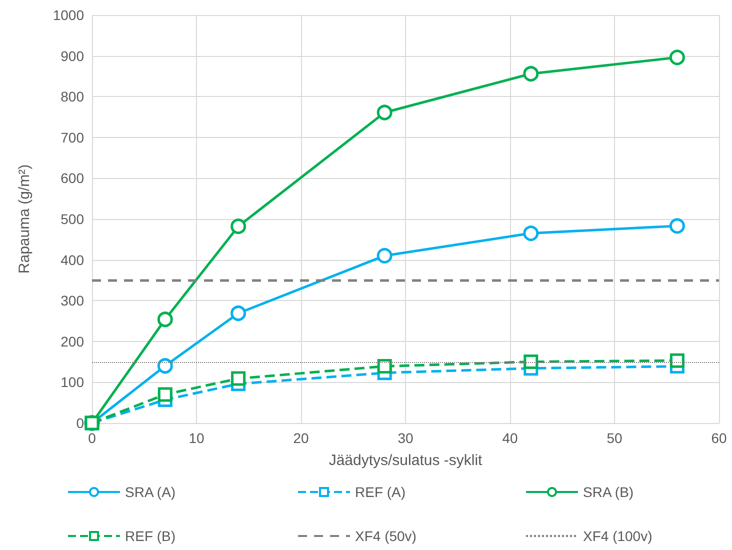 The image size is (732, 550). What do you see at coordinates (150, 492) in the screenshot?
I see `legend-label: SRA (A)` at bounding box center [150, 492].